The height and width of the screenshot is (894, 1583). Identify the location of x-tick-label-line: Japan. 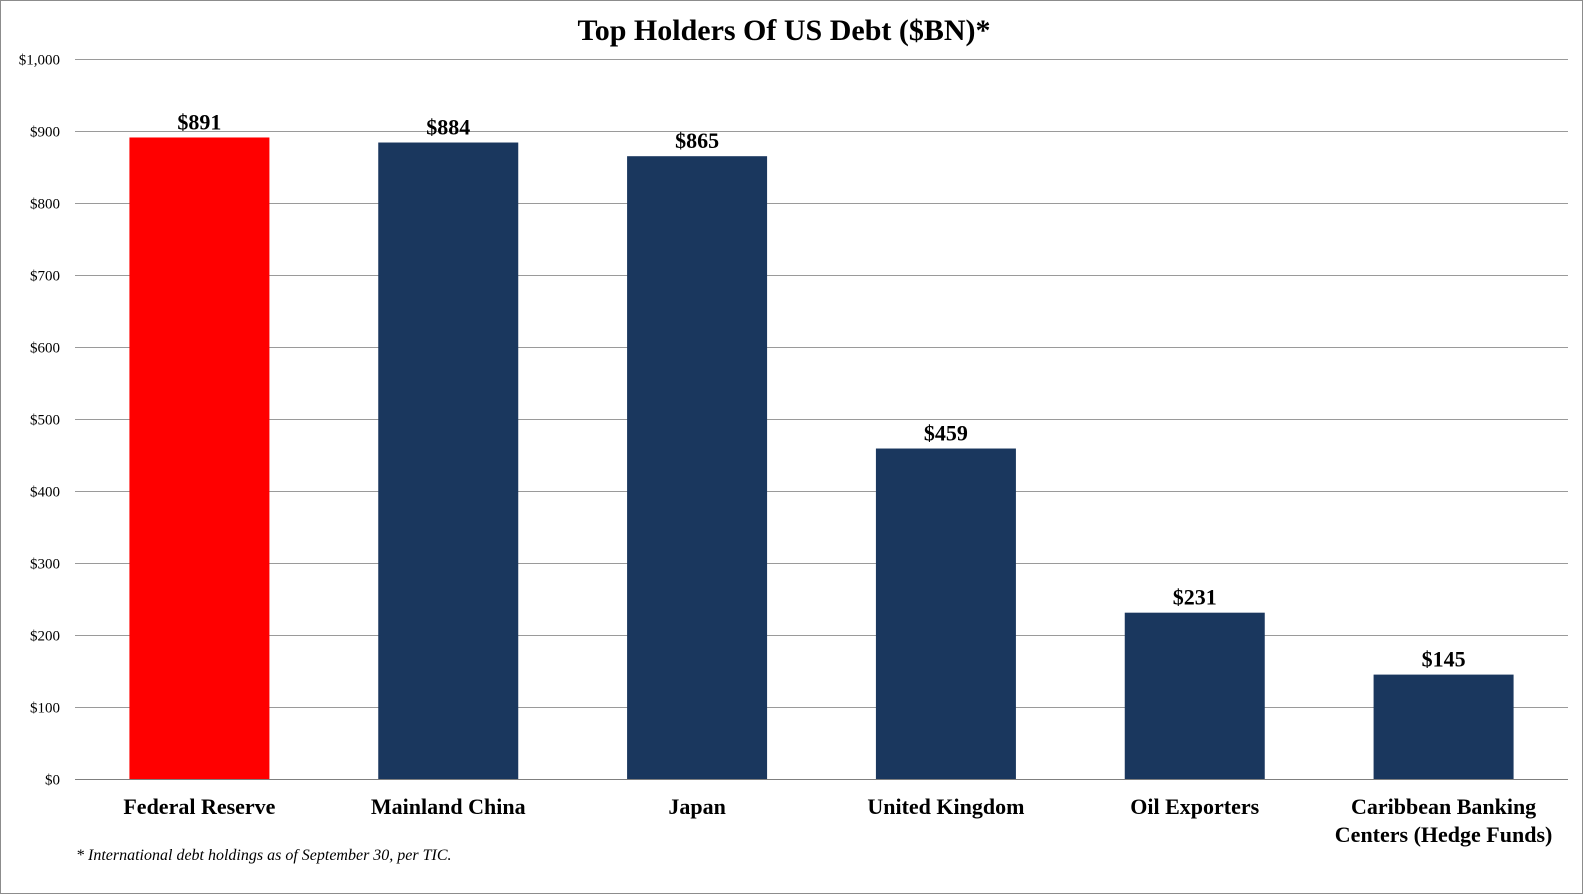
(696, 806).